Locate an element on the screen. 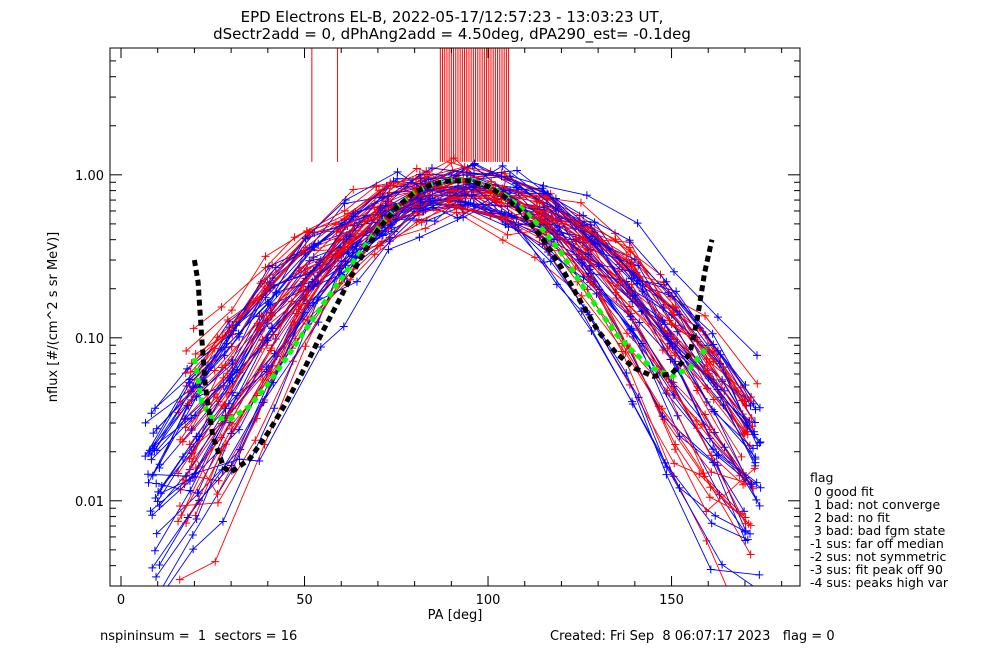 The height and width of the screenshot is (650, 1000). y-tick-label: 1.00 is located at coordinates (89, 176).